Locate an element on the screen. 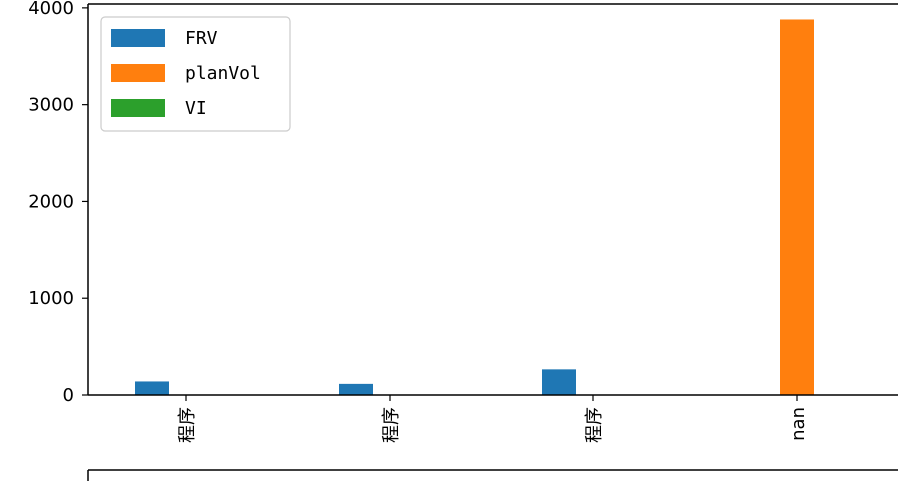  legend-label: FRV is located at coordinates (201, 38).